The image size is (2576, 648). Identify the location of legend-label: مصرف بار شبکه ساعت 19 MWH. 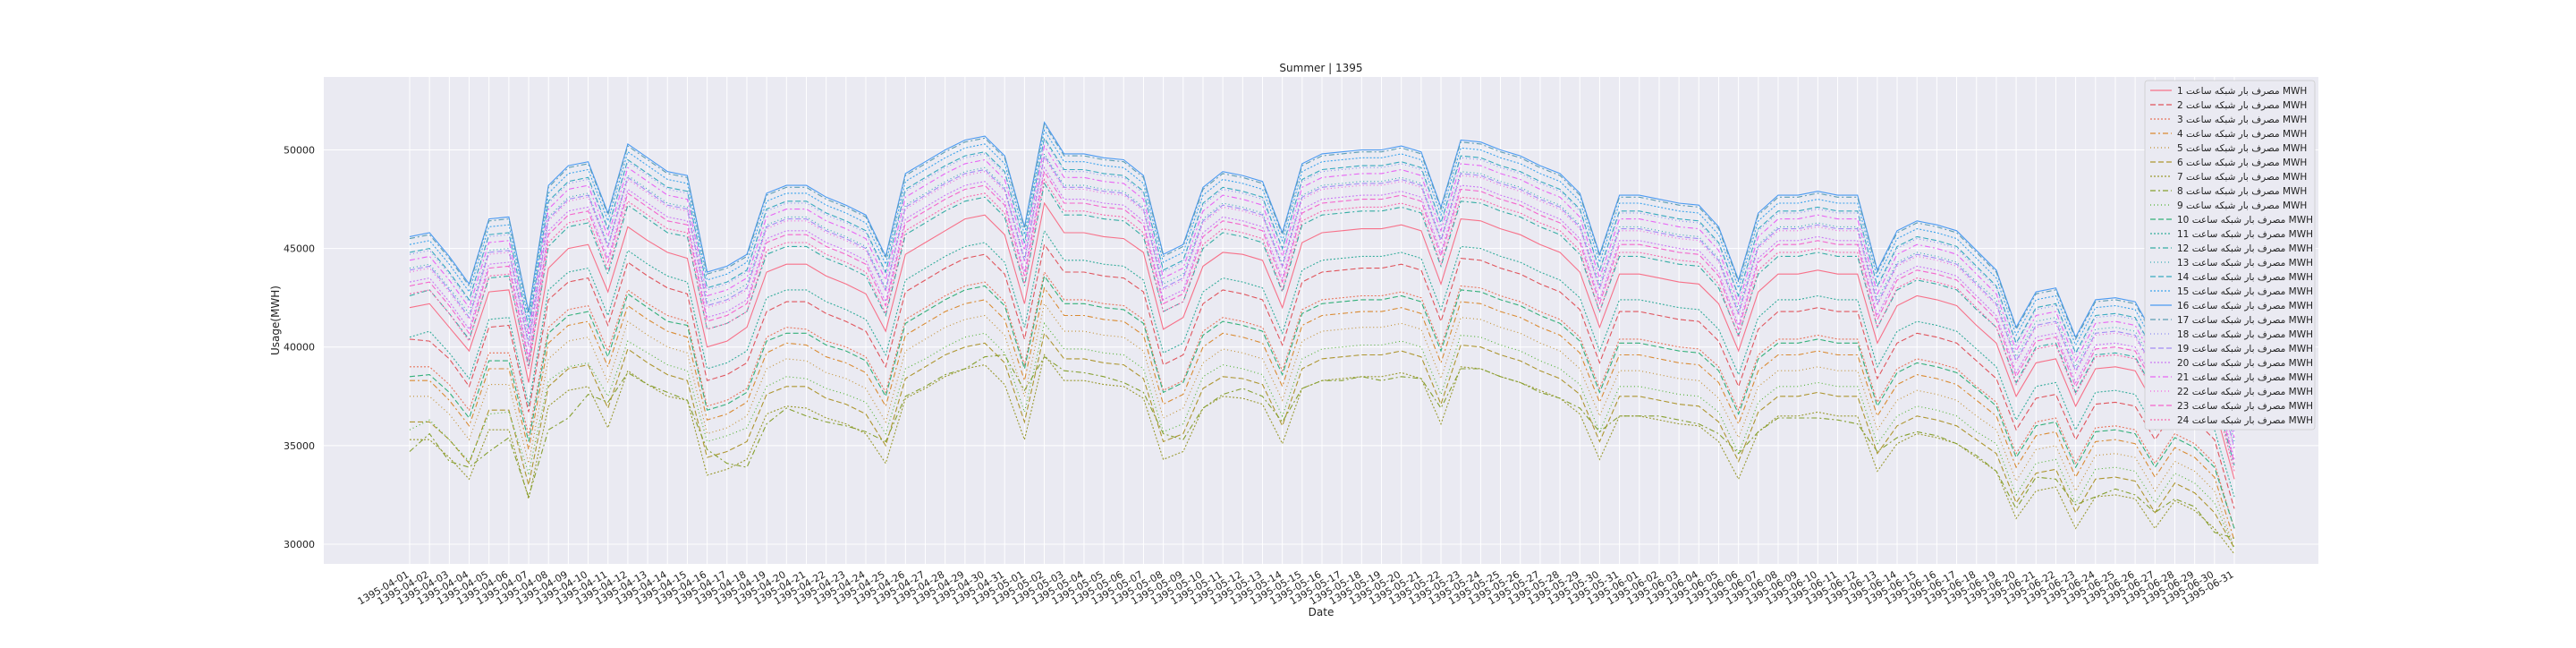
(2245, 349).